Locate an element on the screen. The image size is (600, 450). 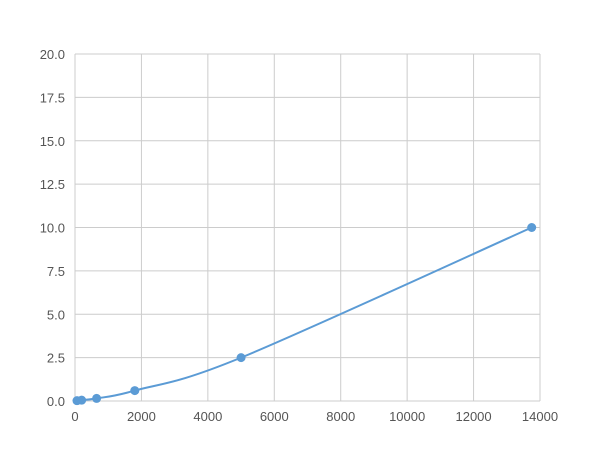
x-tick-label: 0 is located at coordinates (74, 416).